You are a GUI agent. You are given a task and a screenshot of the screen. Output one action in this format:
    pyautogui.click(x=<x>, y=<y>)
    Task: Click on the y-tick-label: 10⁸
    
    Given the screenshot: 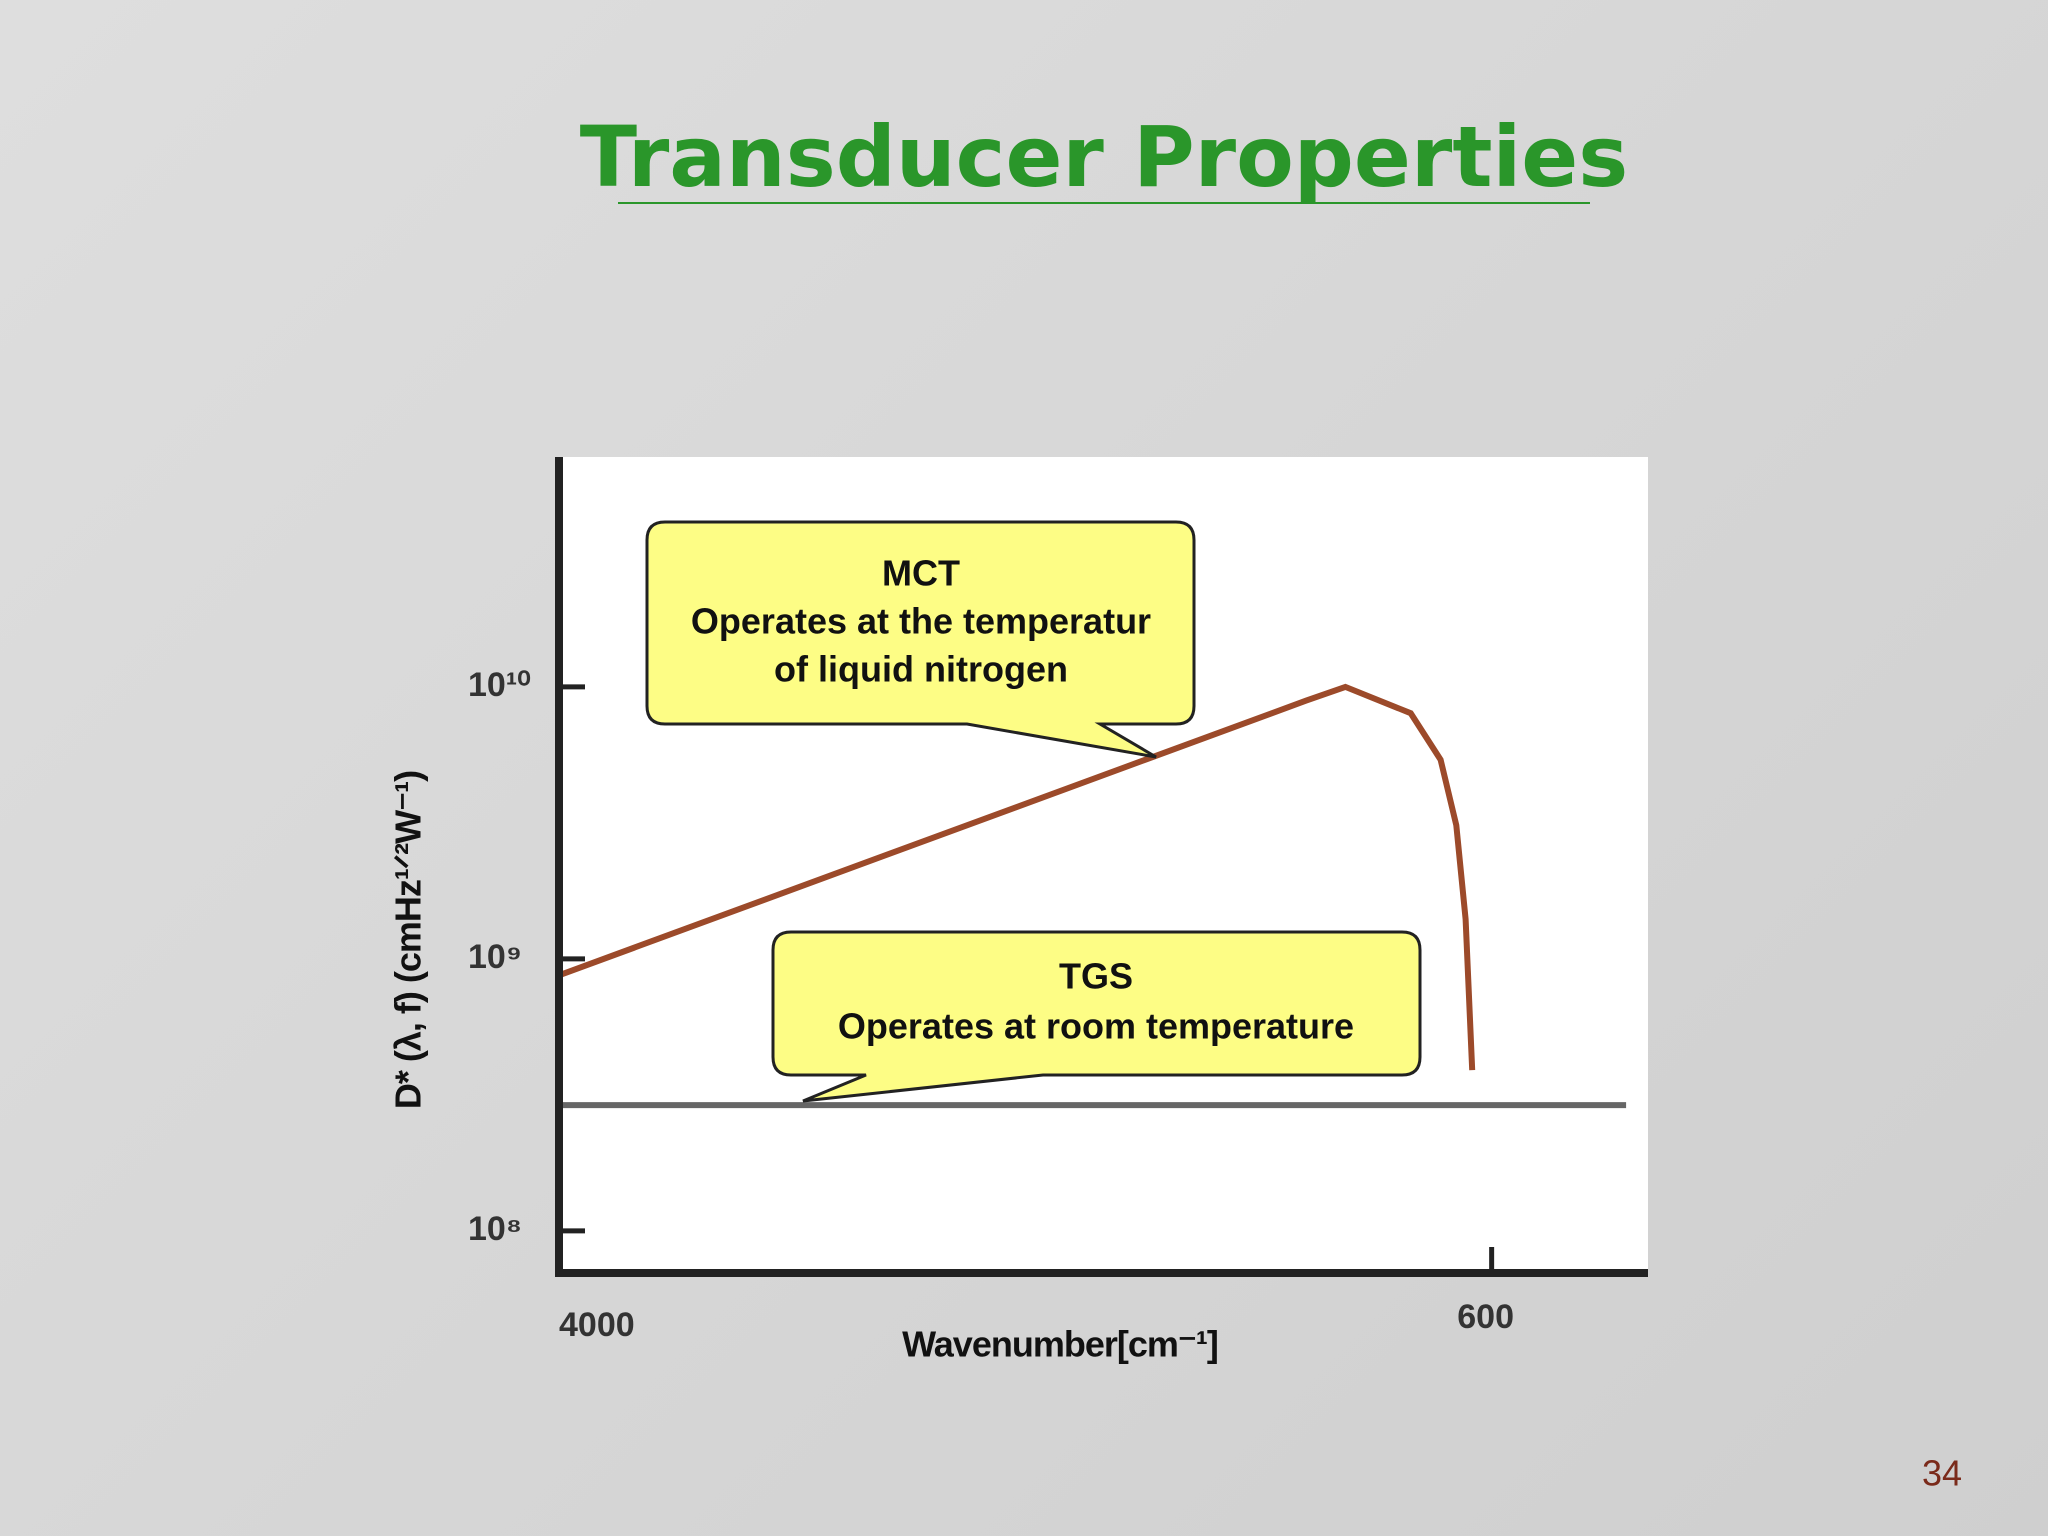 What is the action you would take?
    pyautogui.click(x=495, y=1229)
    